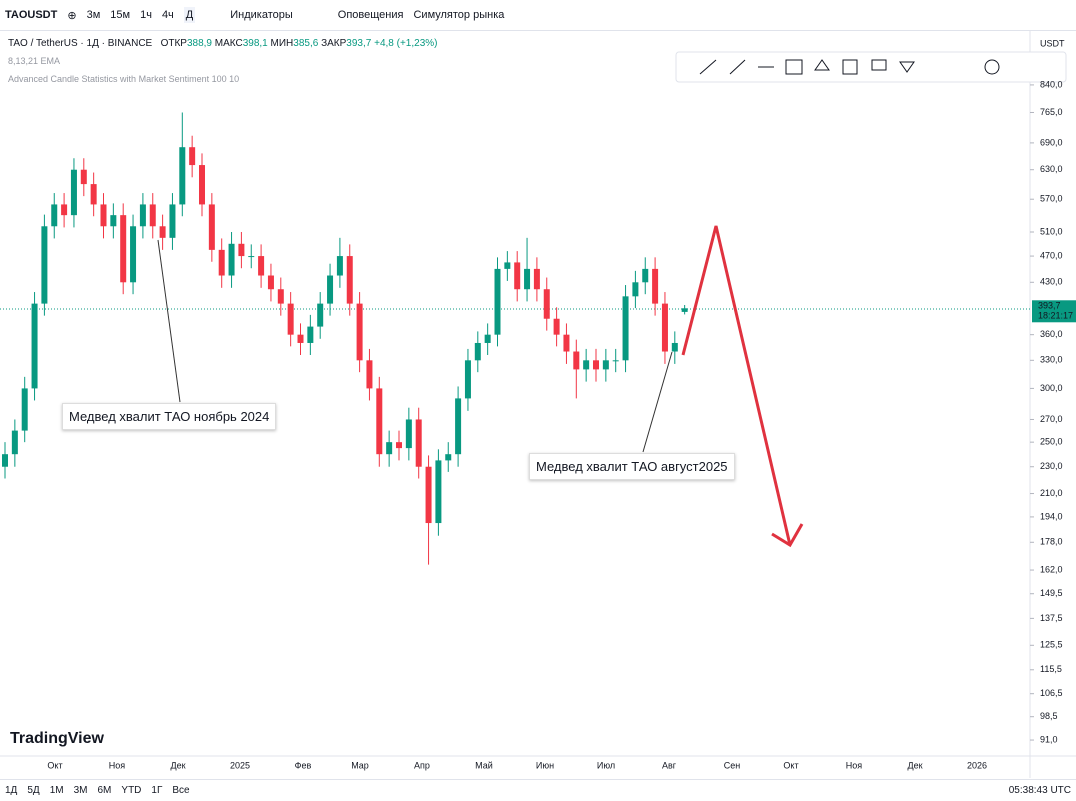 Image resolution: width=1076 pixels, height=801 pixels. What do you see at coordinates (54, 765) in the screenshot?
I see `x-tick-label: Окт` at bounding box center [54, 765].